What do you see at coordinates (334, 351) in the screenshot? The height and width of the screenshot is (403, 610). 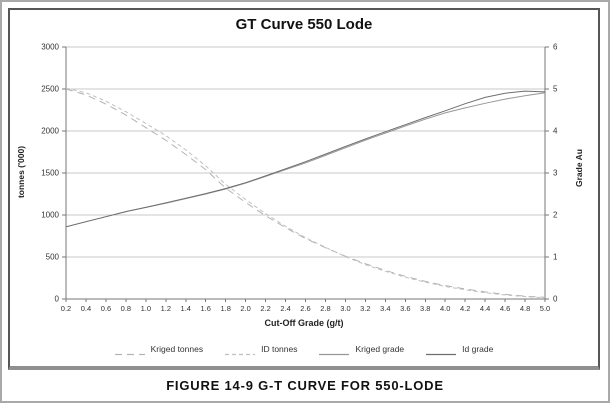 I see `kriged-grade-line-sample` at bounding box center [334, 351].